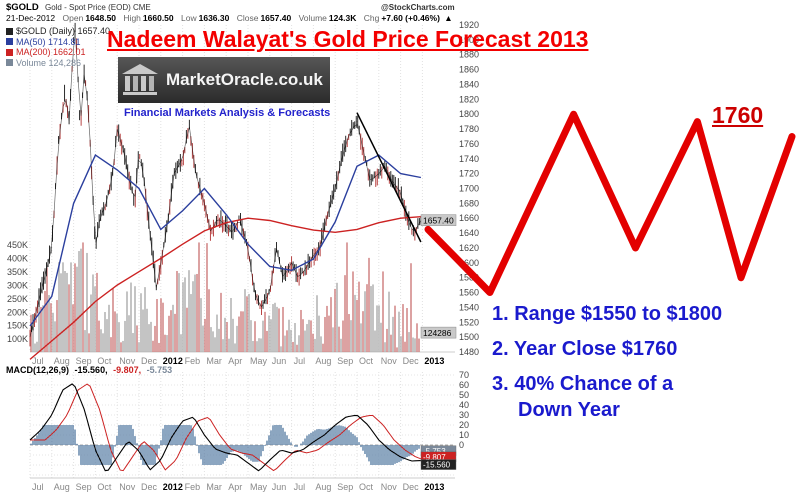  What do you see at coordinates (140, 79) in the screenshot?
I see `temple-columns-icon` at bounding box center [140, 79].